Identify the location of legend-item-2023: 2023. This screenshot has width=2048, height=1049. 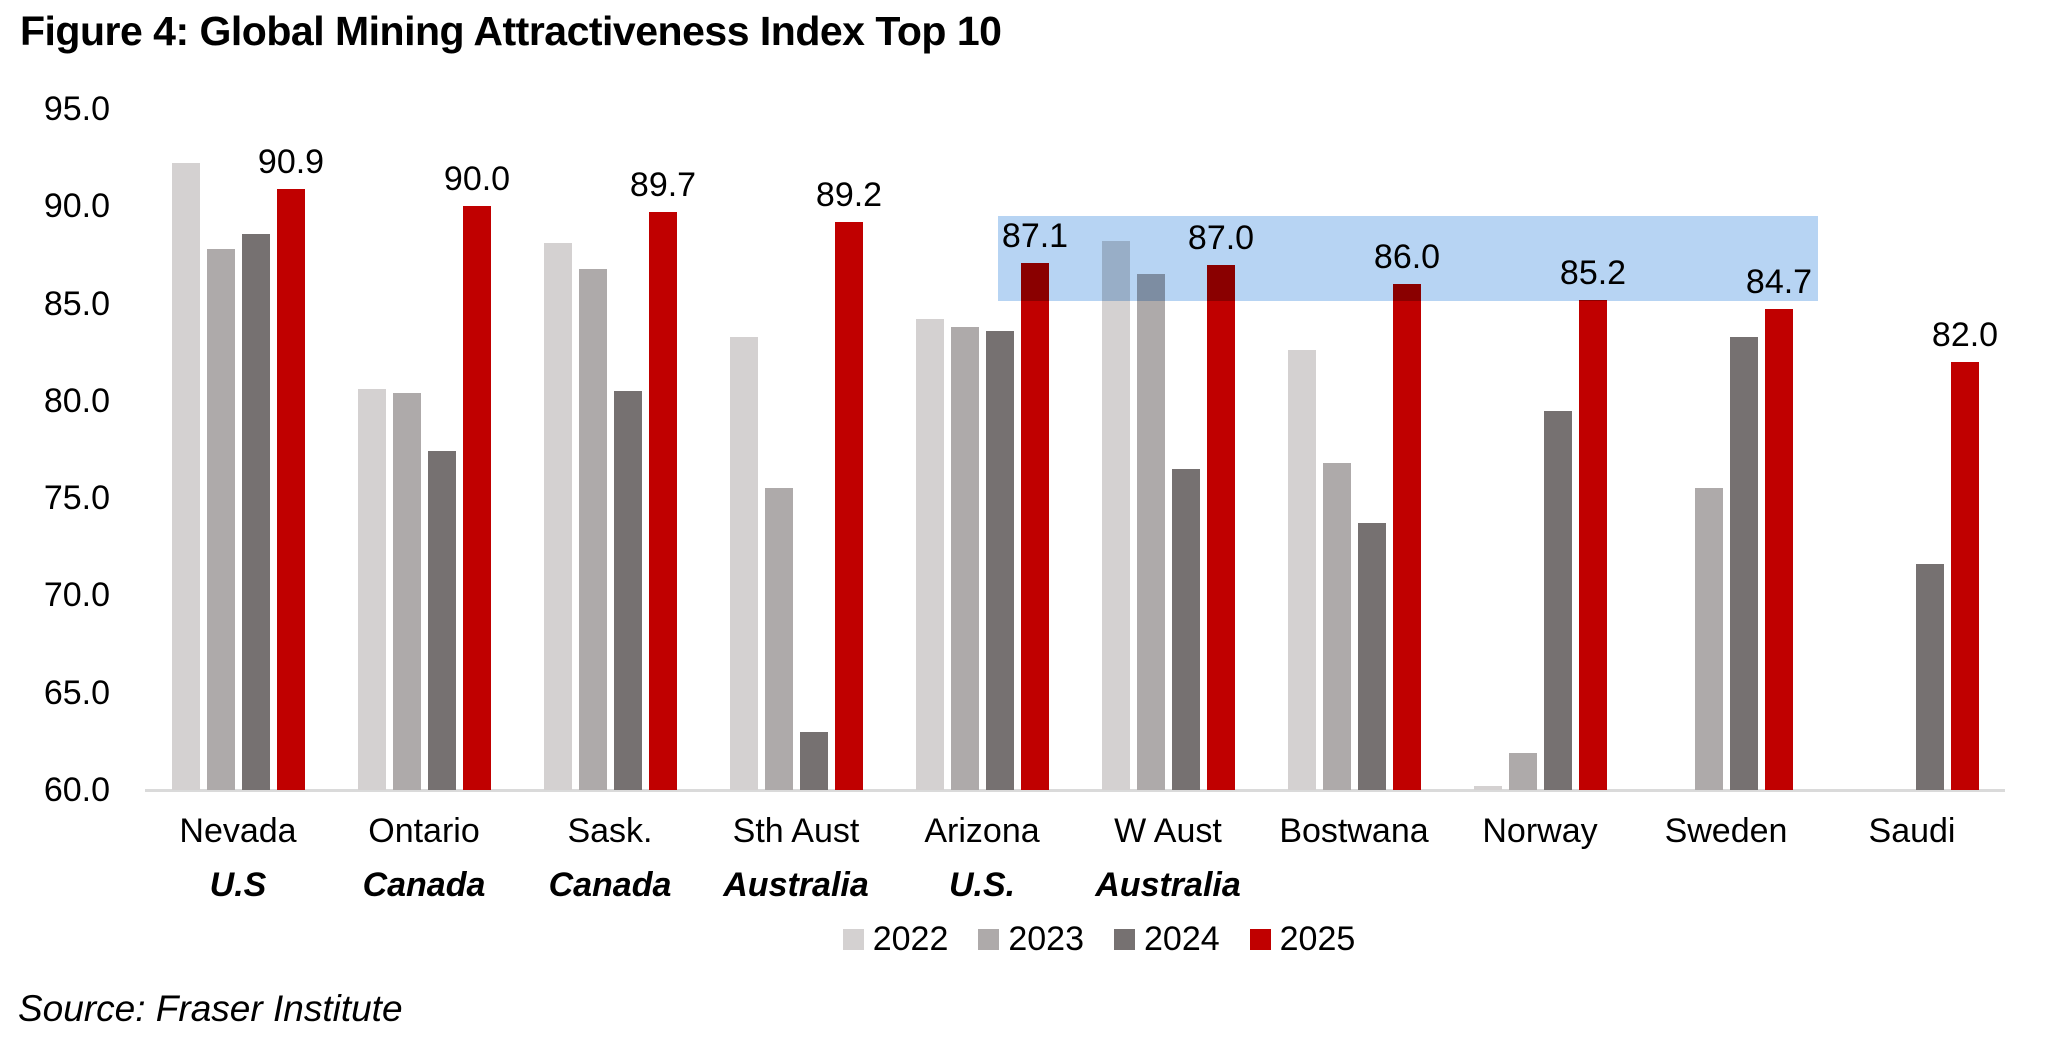
(1031, 939).